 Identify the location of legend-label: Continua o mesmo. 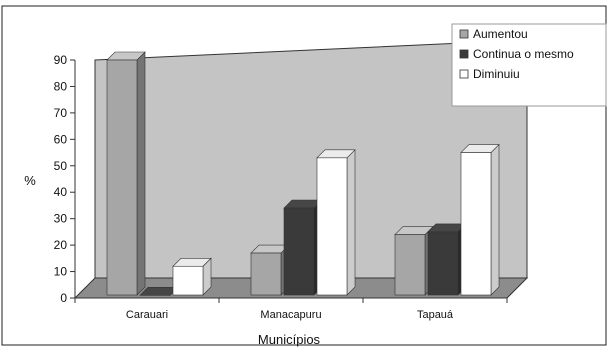
(523, 54).